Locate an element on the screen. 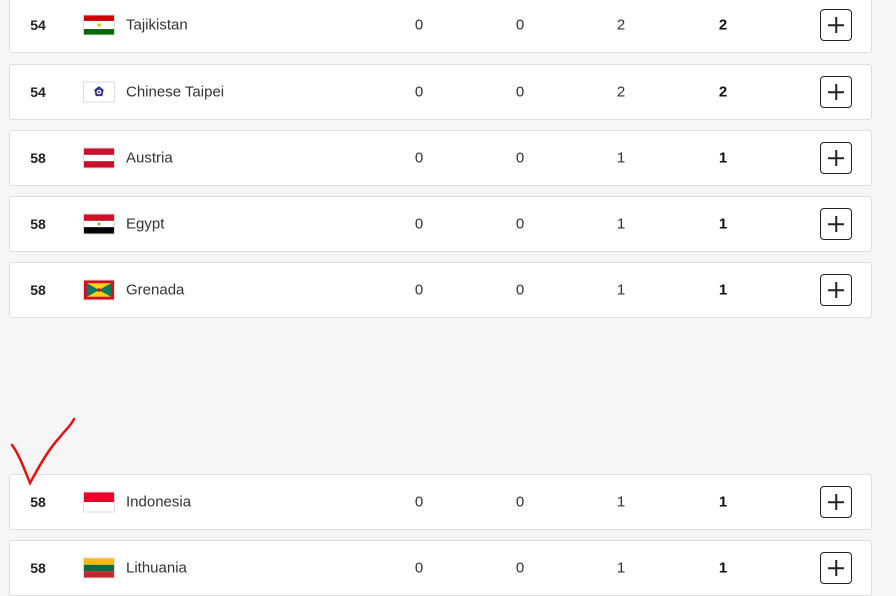 This screenshot has width=896, height=596. country-name: Tajikistan is located at coordinates (157, 25).